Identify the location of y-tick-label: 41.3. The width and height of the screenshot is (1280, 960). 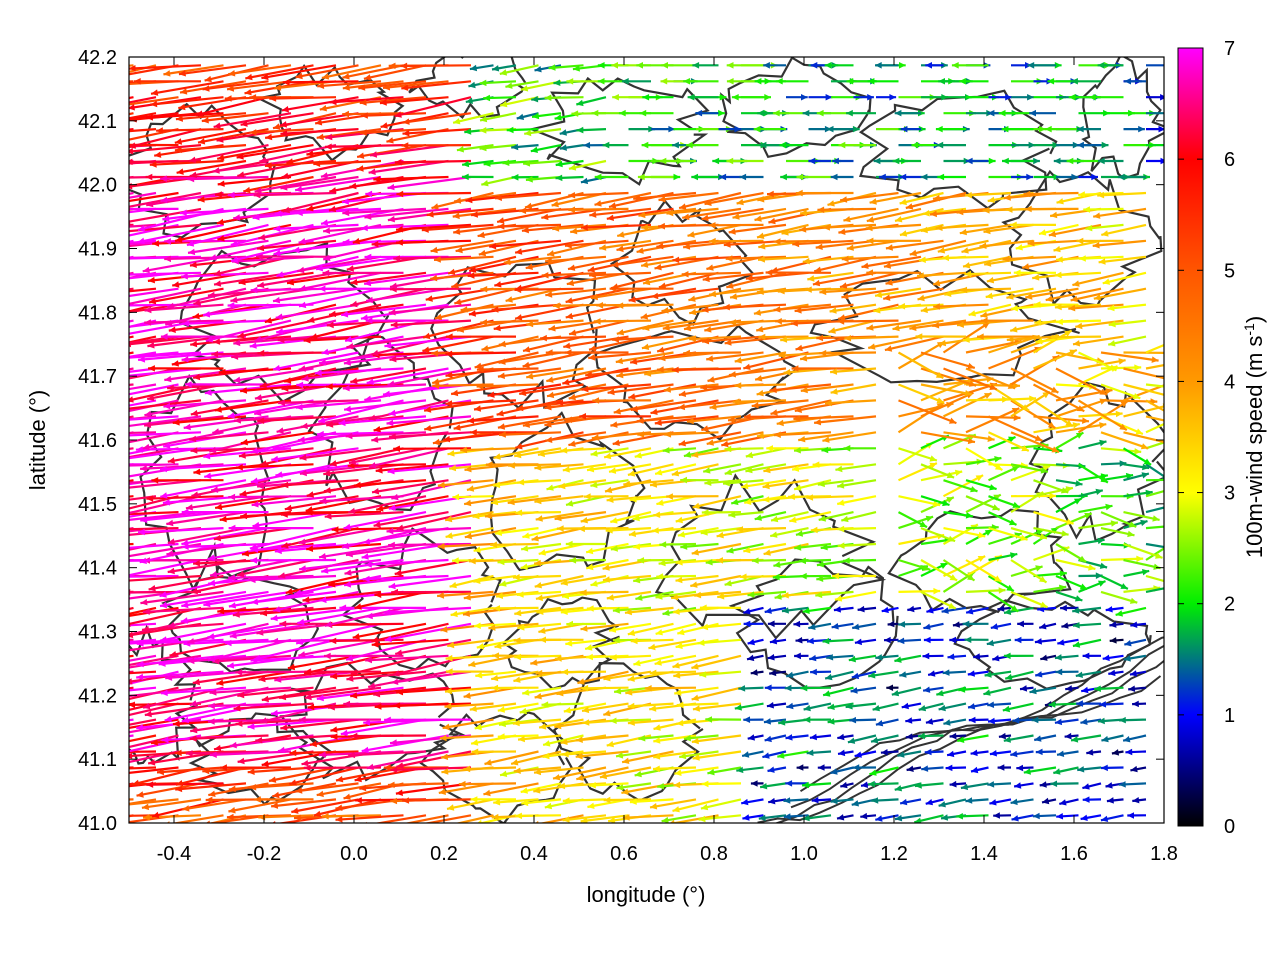
(97, 633).